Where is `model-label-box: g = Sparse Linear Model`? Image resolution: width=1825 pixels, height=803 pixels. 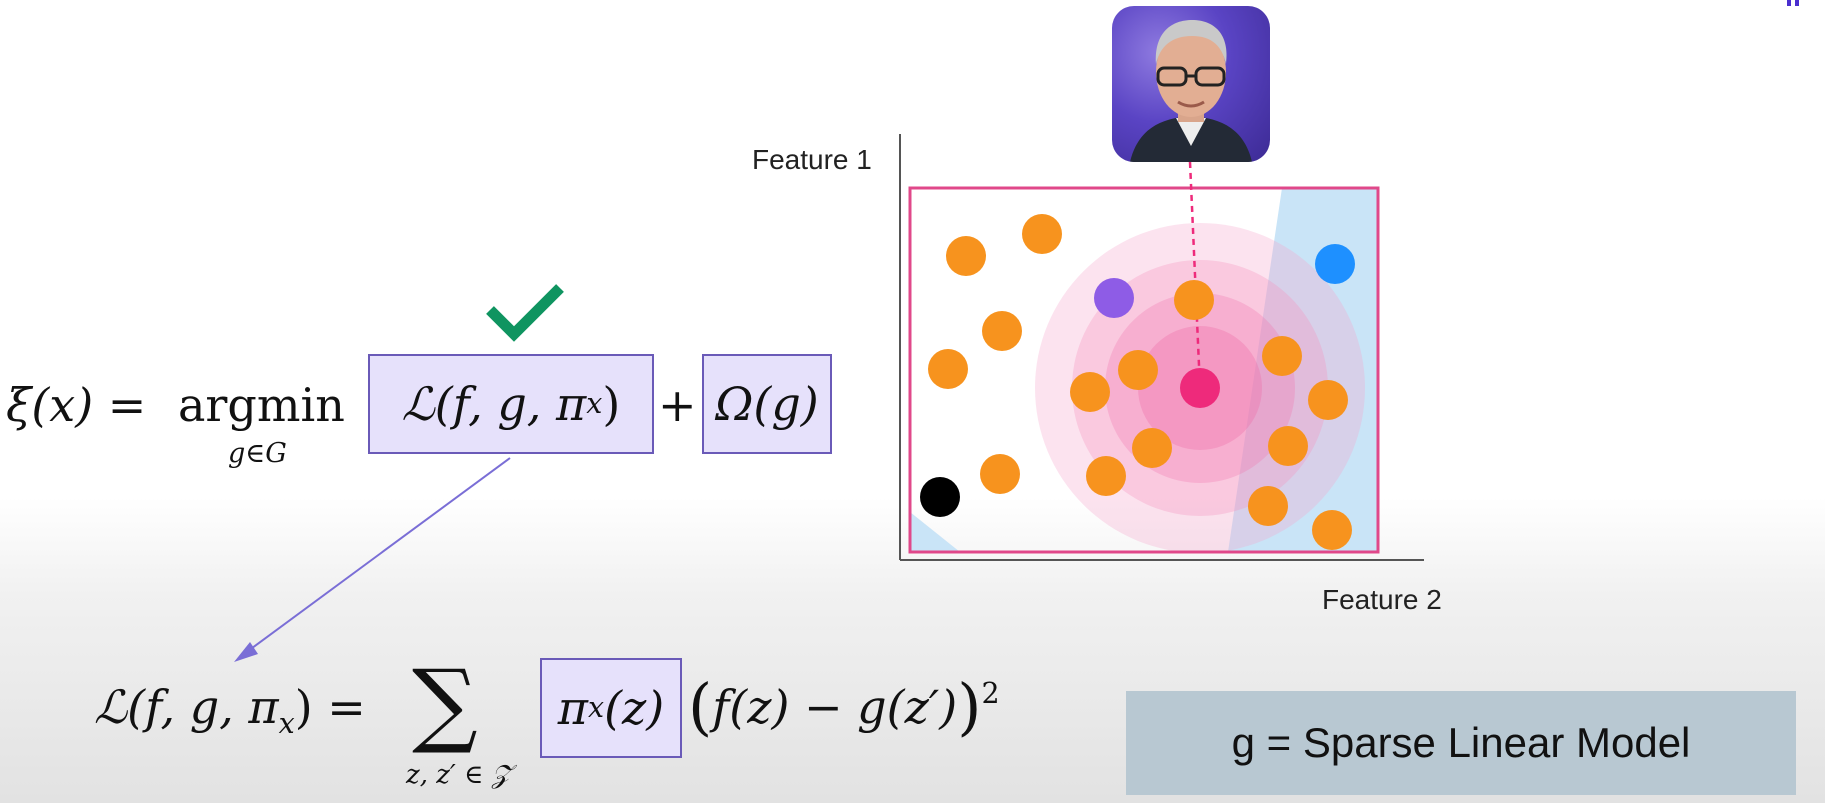
model-label-box: g = Sparse Linear Model is located at coordinates (1461, 743).